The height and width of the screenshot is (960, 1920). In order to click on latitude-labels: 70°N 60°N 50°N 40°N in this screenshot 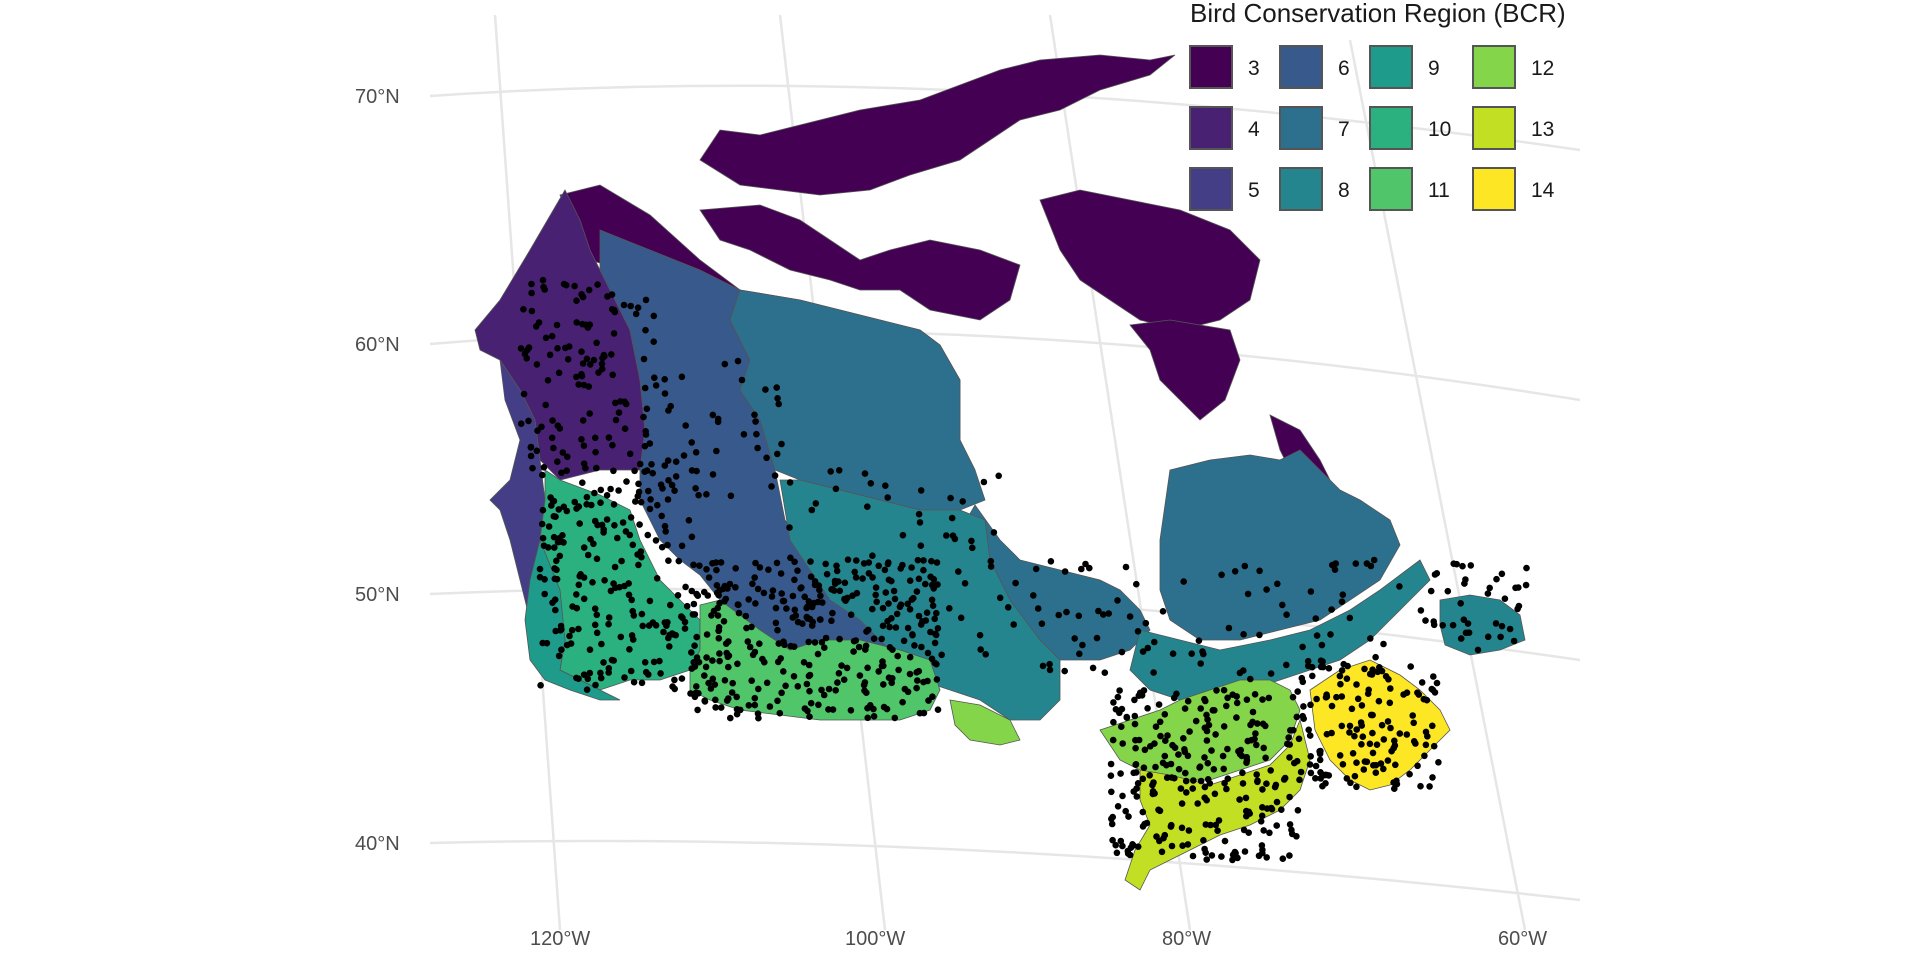, I will do `click(377, 470)`.